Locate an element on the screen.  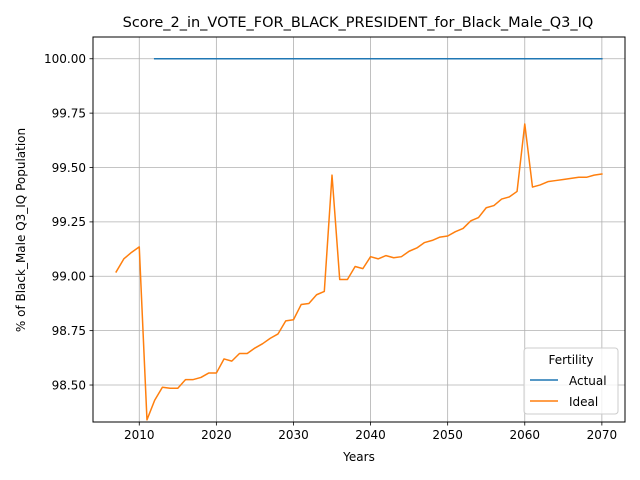
y-tick-label: 98.75 is located at coordinates (69, 331).